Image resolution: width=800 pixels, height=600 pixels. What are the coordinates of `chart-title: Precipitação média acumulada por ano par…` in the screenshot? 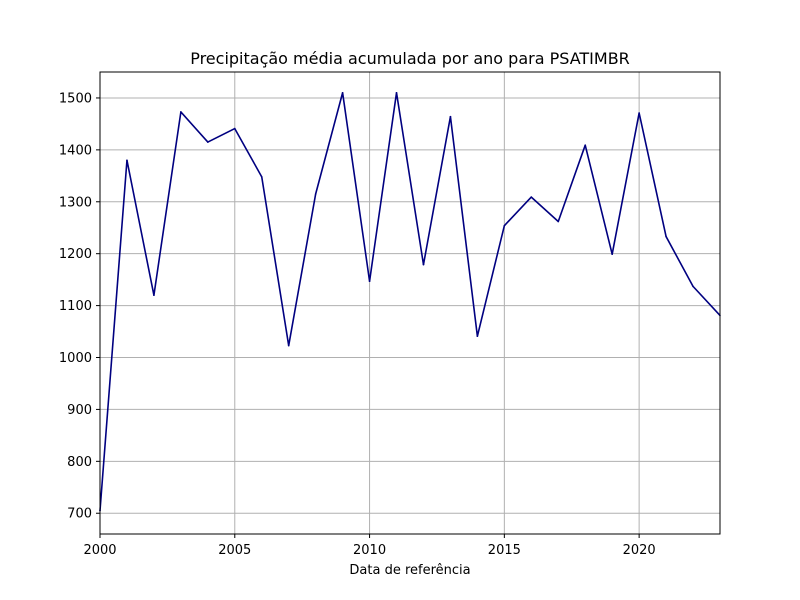 It's located at (410, 58).